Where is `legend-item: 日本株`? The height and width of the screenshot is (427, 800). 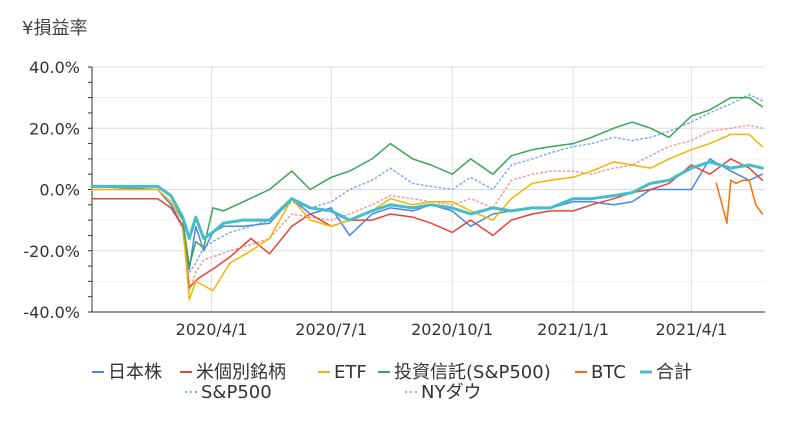
legend-item: 日本株 is located at coordinates (127, 372).